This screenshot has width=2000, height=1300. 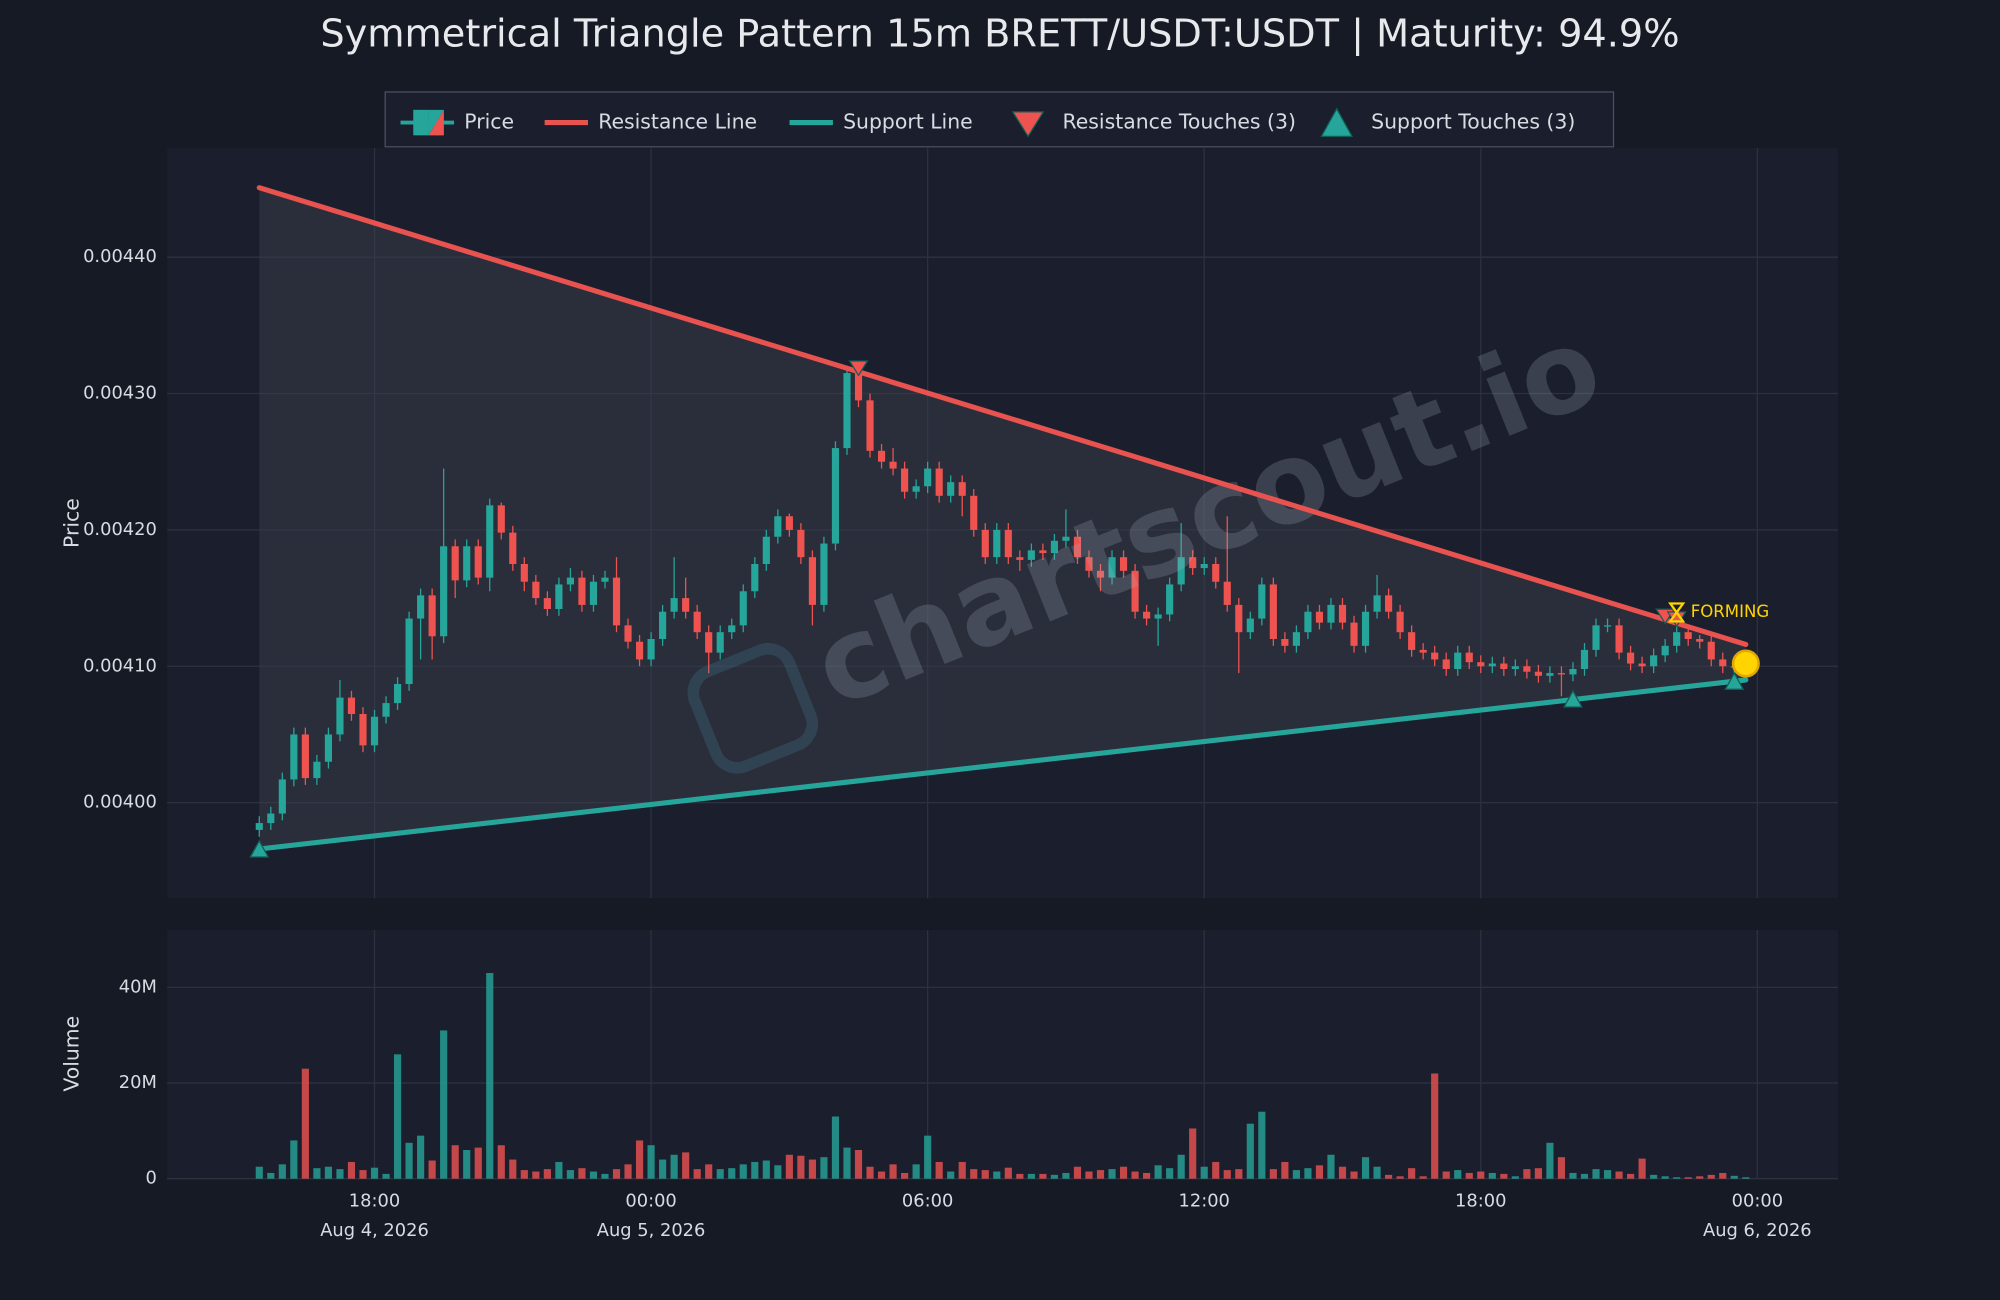 I want to click on x-tick-date: Aug 6, 2026, so click(x=1757, y=1230).